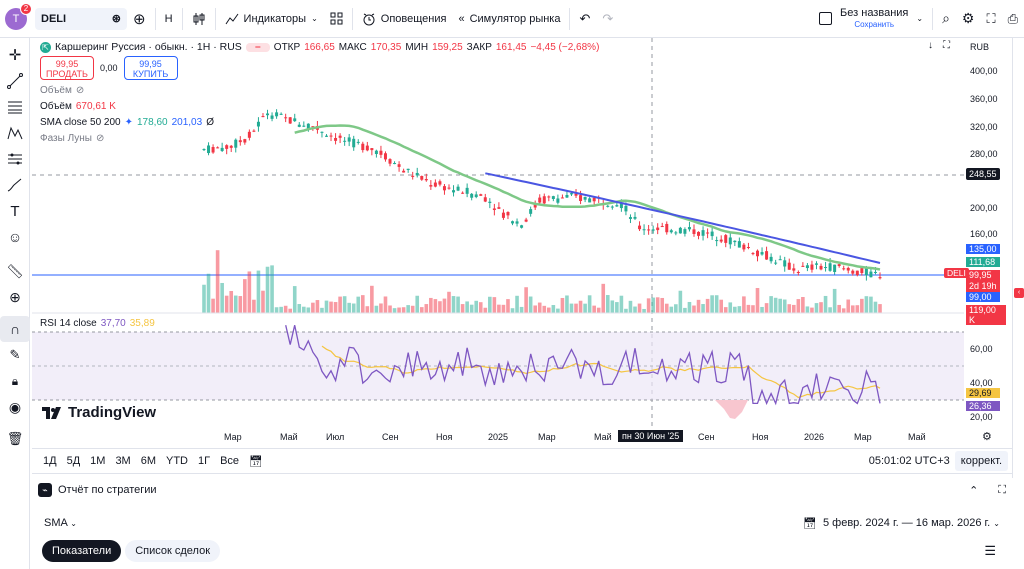  I want to click on layouts-button, so click(336, 19).